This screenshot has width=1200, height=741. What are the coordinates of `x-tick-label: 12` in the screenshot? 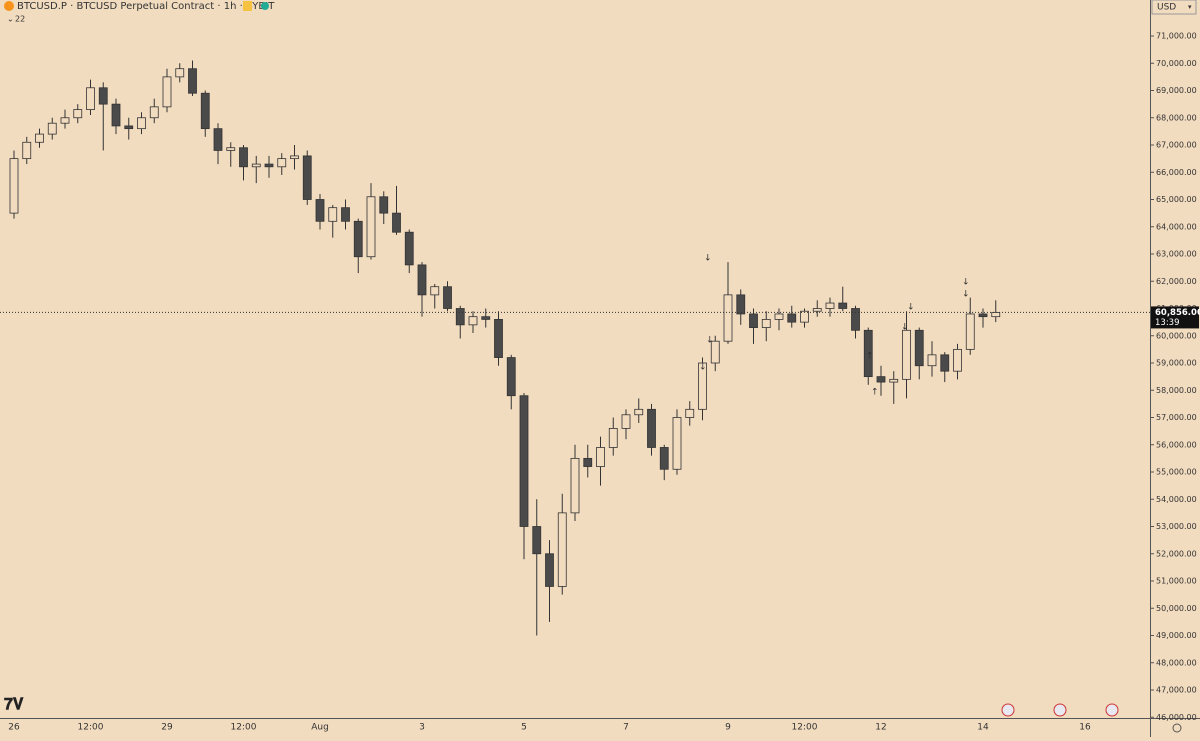 It's located at (880, 728).